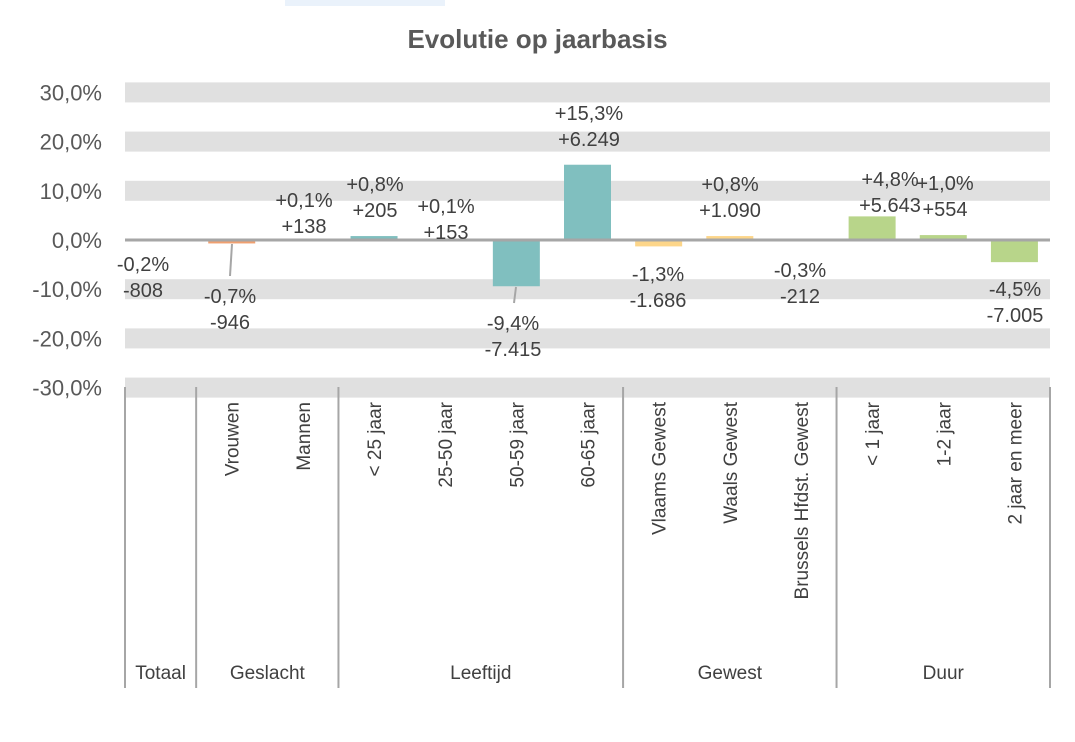 The image size is (1075, 742). Describe the element at coordinates (230, 323) in the screenshot. I see `data-label-count: -946` at that location.